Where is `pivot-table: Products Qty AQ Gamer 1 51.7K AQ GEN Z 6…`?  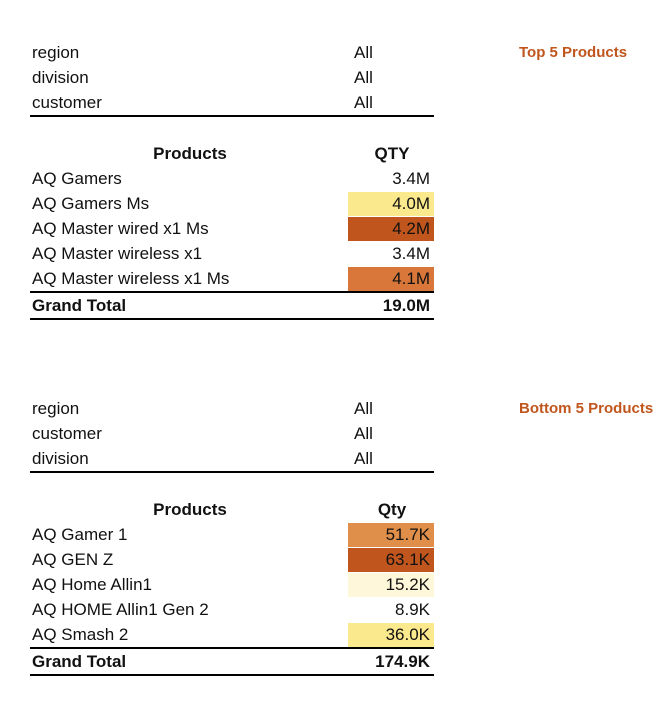
pivot-table: Products Qty AQ Gamer 1 51.7K AQ GEN Z 6… is located at coordinates (232, 586).